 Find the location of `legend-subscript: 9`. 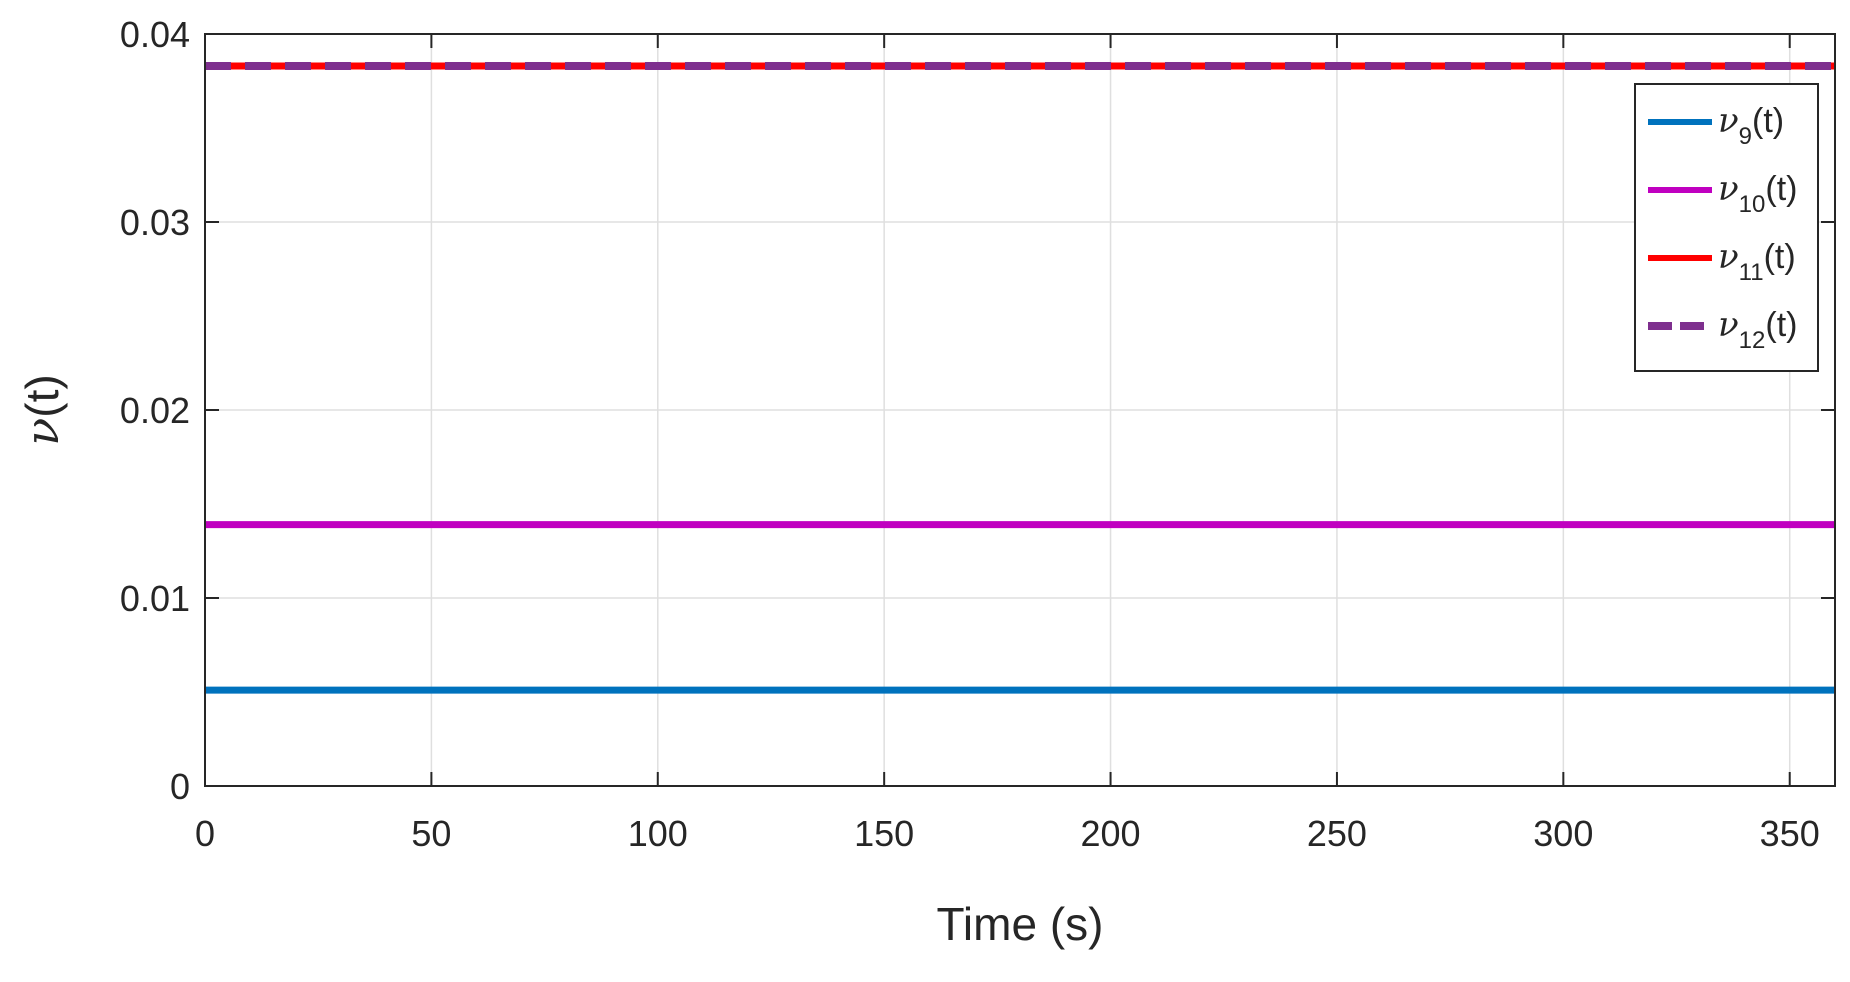

legend-subscript: 9 is located at coordinates (1745, 136).